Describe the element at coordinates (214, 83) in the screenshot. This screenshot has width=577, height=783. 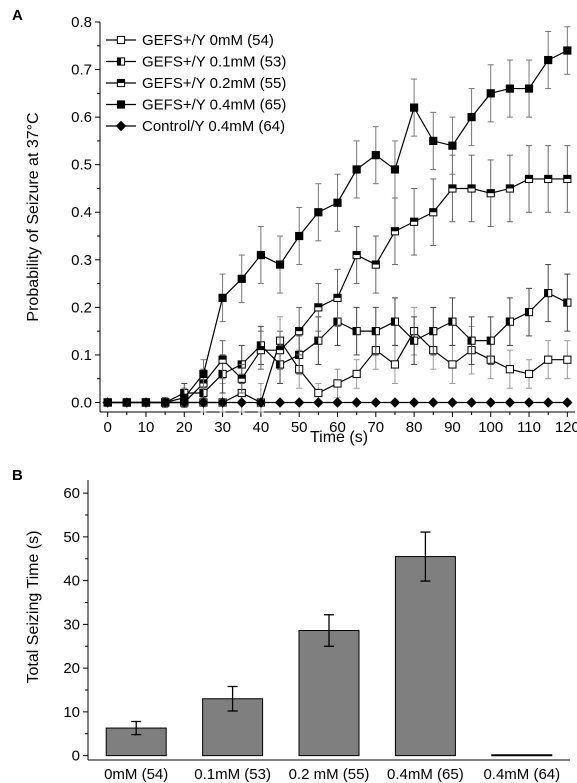
I see `legend-label: GEFS+/Y 0.2mM (55)` at that location.